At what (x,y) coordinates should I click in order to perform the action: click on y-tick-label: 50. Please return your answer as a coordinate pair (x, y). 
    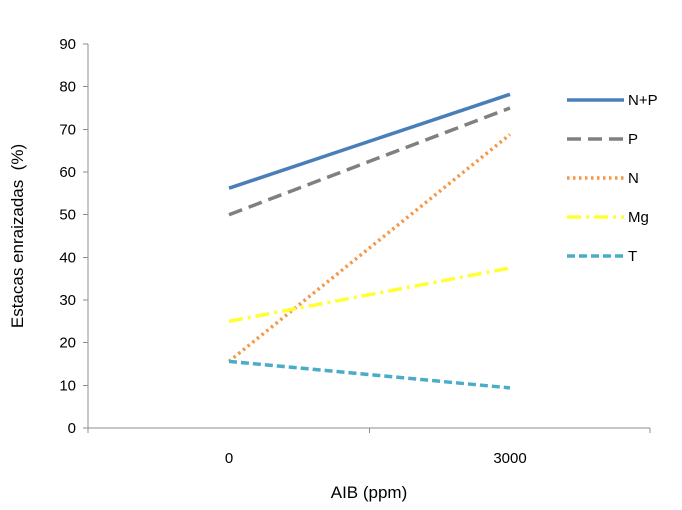
    Looking at the image, I should click on (67, 215).